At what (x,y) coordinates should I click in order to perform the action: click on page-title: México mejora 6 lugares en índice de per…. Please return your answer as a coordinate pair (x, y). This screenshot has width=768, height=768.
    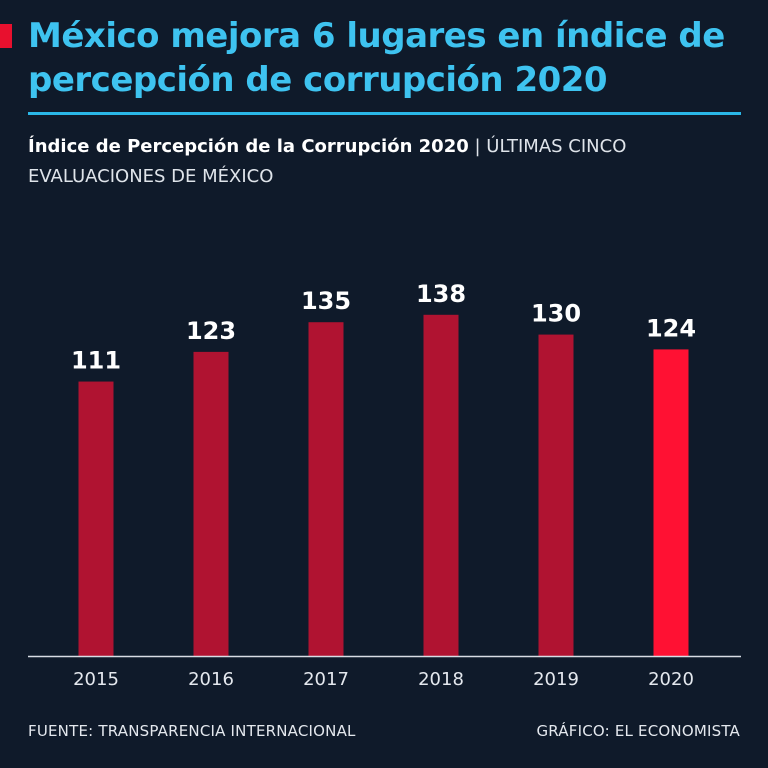
    Looking at the image, I should click on (376, 58).